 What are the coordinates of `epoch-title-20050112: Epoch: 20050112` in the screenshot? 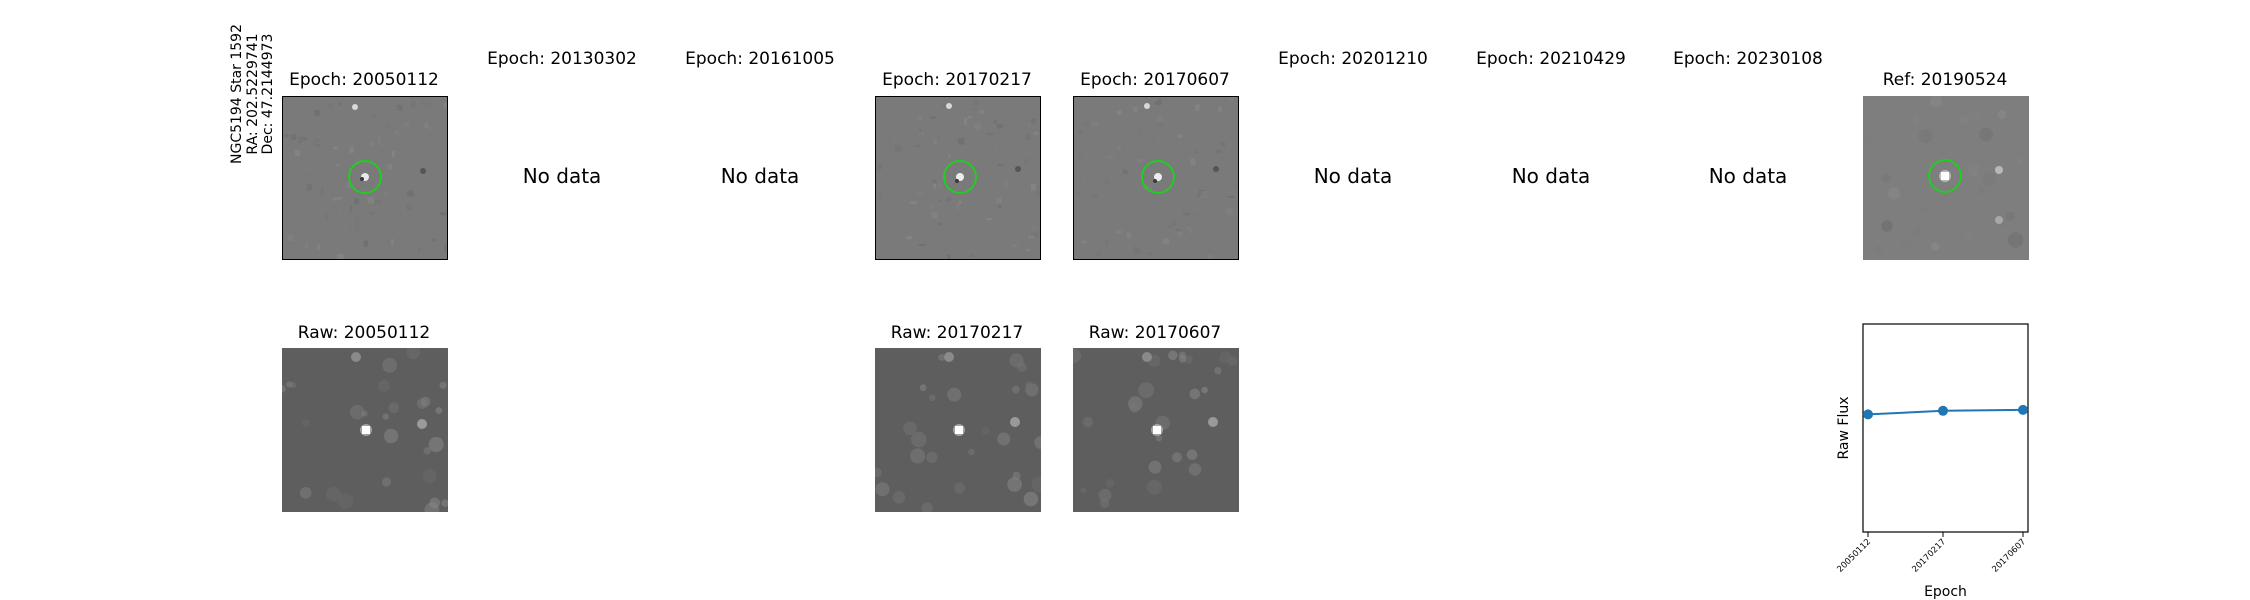 It's located at (364, 80).